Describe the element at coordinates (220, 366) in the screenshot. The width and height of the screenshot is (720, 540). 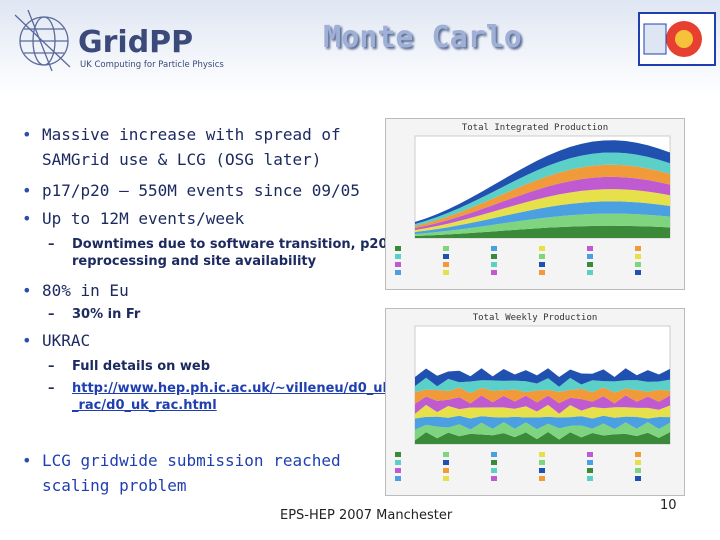
I see `bullet: – Full details on web` at that location.